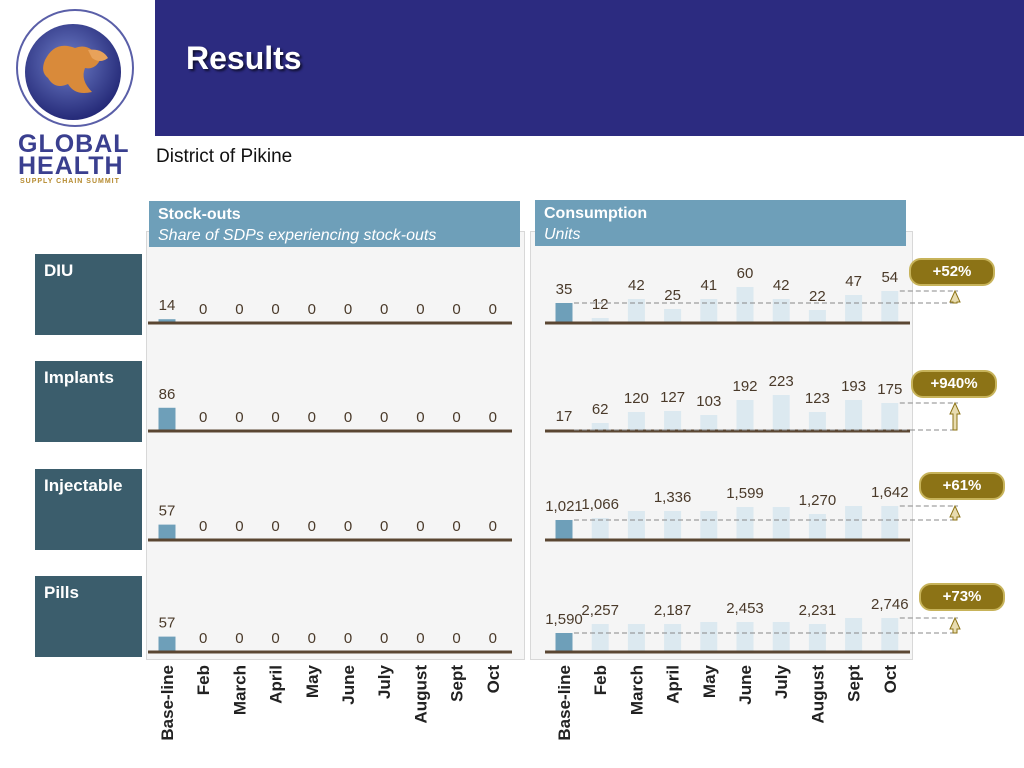 Image resolution: width=1024 pixels, height=768 pixels. Describe the element at coordinates (673, 684) in the screenshot. I see `consumption-category-label: April` at that location.